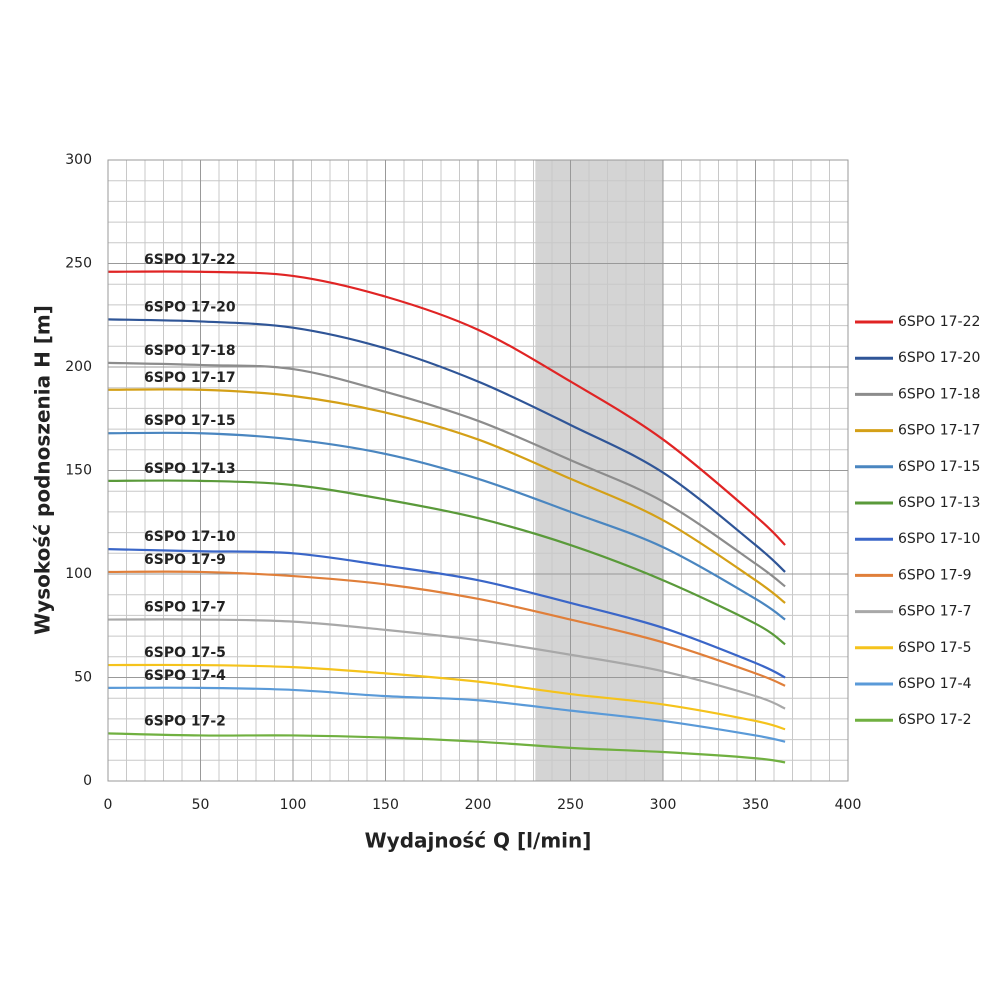 The width and height of the screenshot is (1000, 1000). What do you see at coordinates (185, 653) in the screenshot?
I see `curve-label: 6SPO 17-5` at bounding box center [185, 653].